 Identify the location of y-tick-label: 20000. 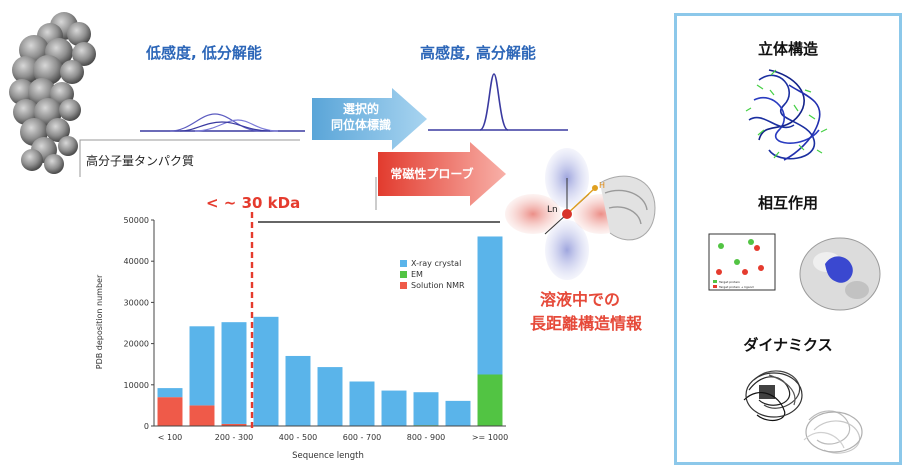
(136, 344).